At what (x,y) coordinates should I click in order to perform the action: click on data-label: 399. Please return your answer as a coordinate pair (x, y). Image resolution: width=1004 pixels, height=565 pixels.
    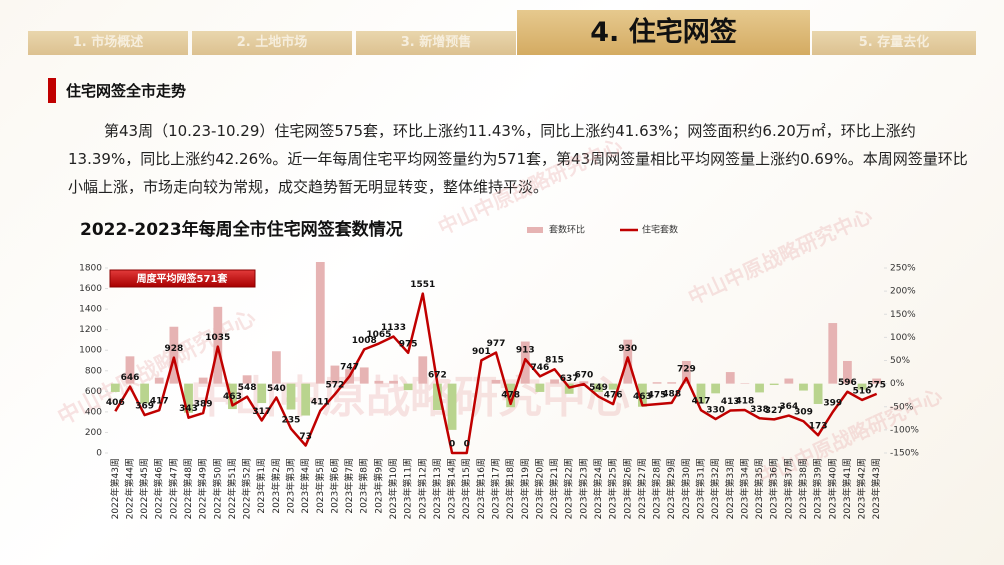
    Looking at the image, I should click on (832, 403).